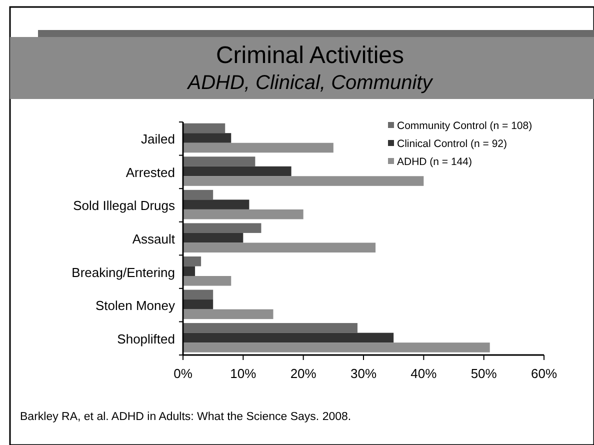 The image size is (594, 445). Describe the element at coordinates (146, 338) in the screenshot. I see `y-tick-label: Shoplifted` at that location.